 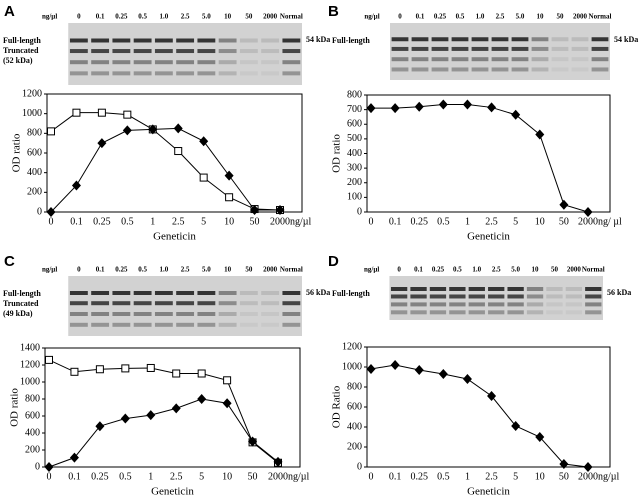 What do you see at coordinates (488, 153) in the screenshot?
I see `plot-frame` at bounding box center [488, 153].